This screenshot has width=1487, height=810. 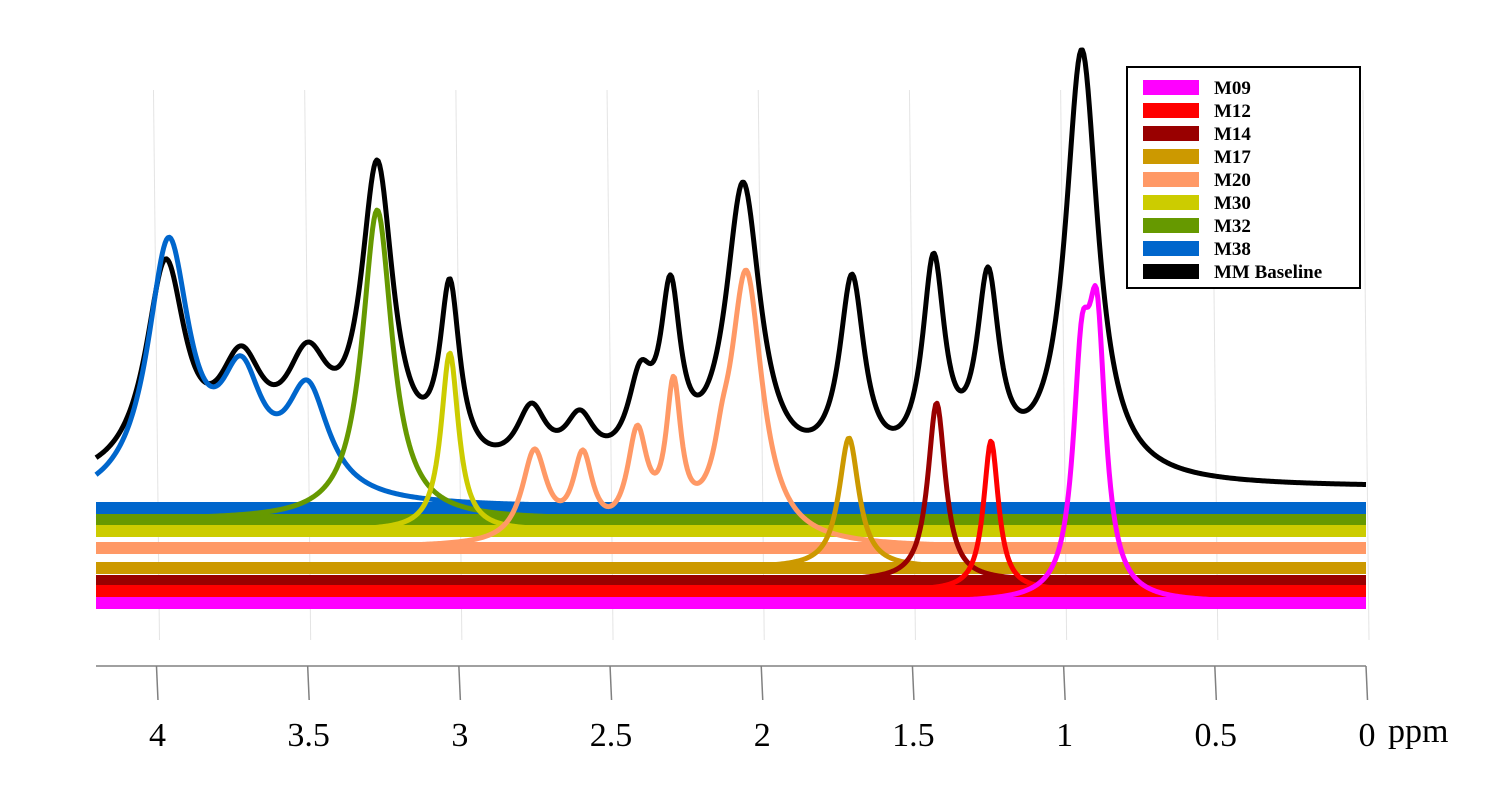 What do you see at coordinates (1232, 134) in the screenshot?
I see `legend-label-m14: M14` at bounding box center [1232, 134].